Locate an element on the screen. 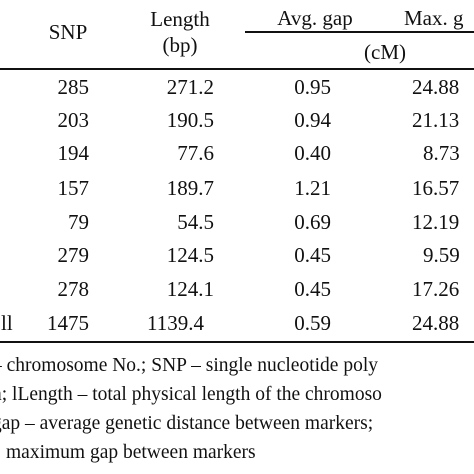 The width and height of the screenshot is (474, 474). cell-snp: 203 is located at coordinates (73, 120).